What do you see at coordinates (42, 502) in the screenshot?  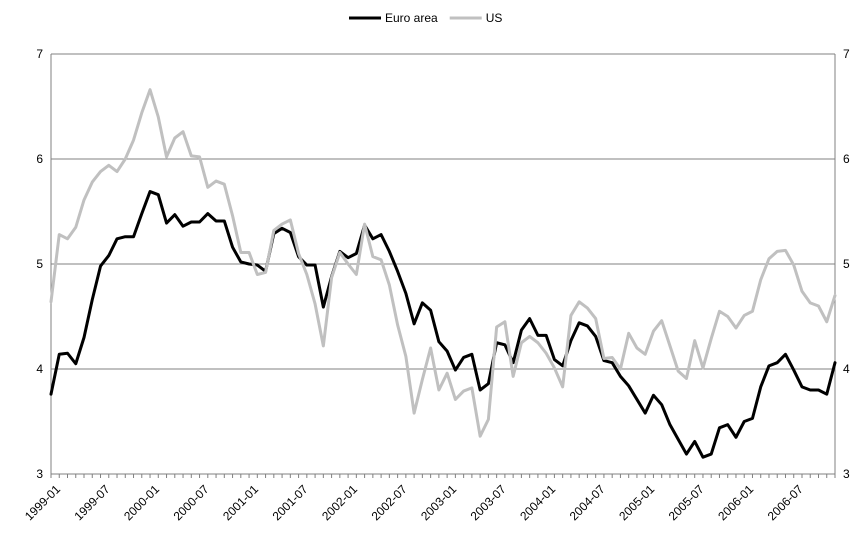 I see `x-tick-label: 1999-01` at bounding box center [42, 502].